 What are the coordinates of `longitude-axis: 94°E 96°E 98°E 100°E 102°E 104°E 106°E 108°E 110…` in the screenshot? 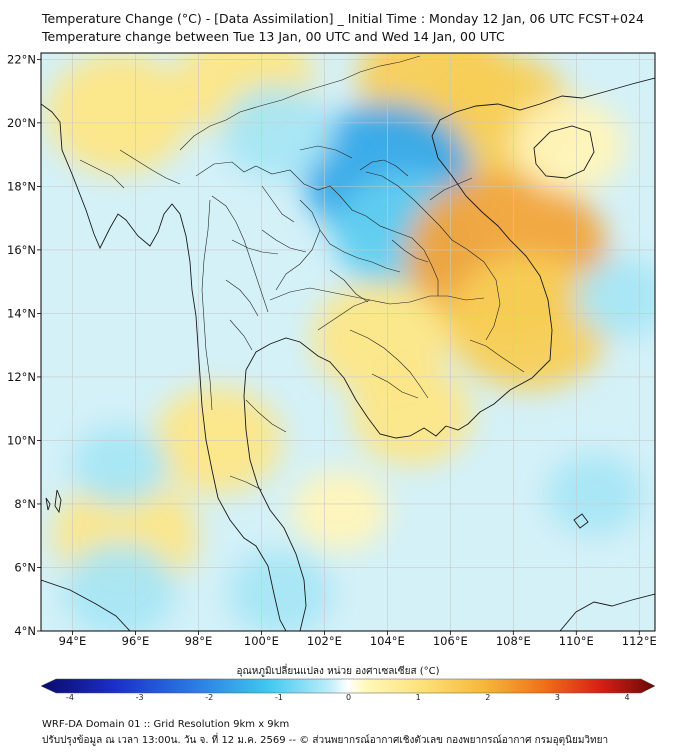 It's located at (358, 639).